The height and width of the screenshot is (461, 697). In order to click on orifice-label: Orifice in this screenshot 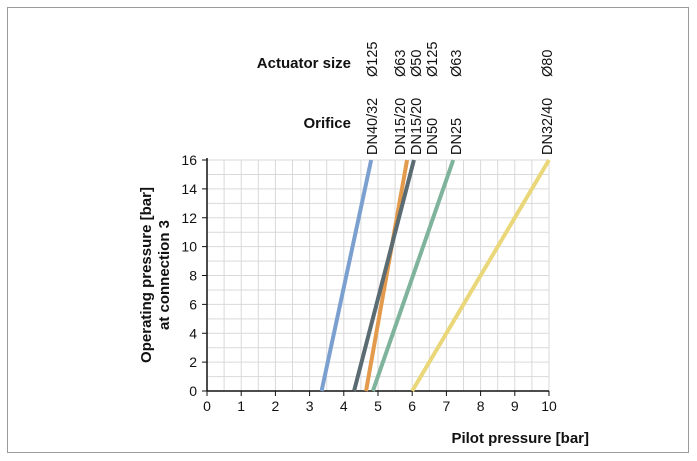, I will do `click(327, 123)`.